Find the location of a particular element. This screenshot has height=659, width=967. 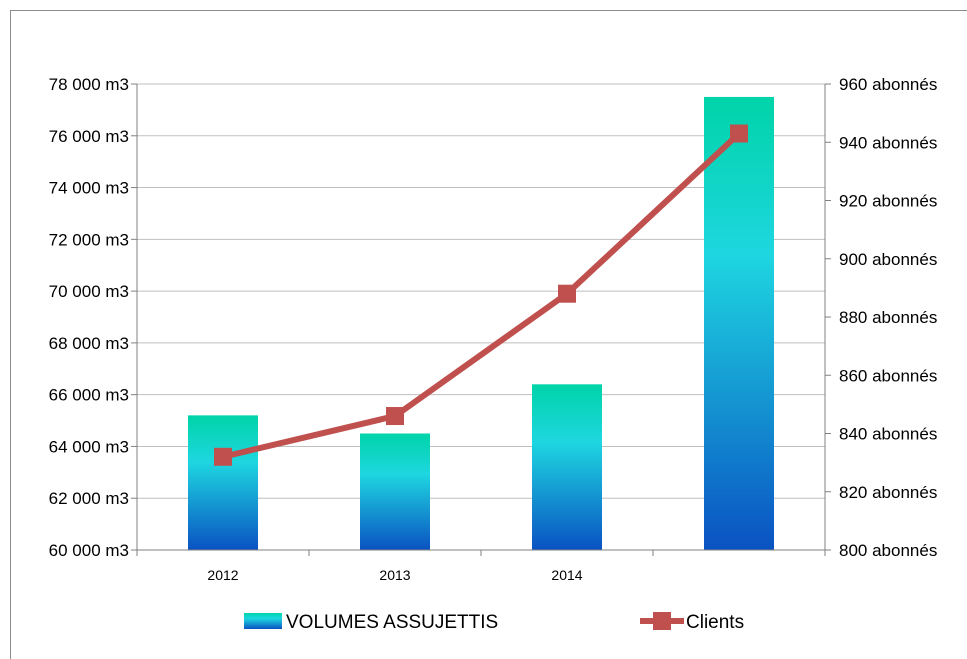

x-tick-label: 2012 is located at coordinates (222, 575).